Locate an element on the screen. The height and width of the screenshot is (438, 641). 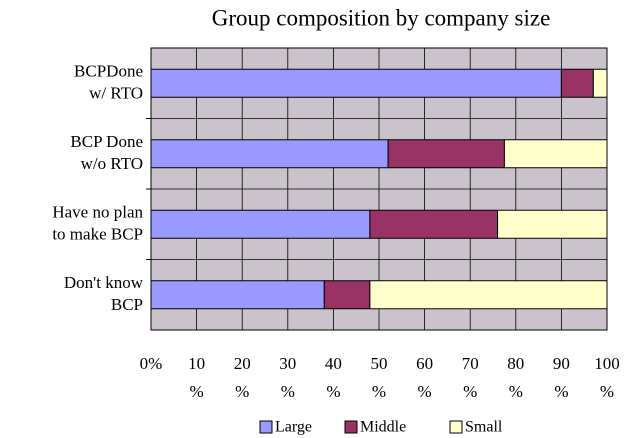
x-tick-label: 100% is located at coordinates (607, 377).